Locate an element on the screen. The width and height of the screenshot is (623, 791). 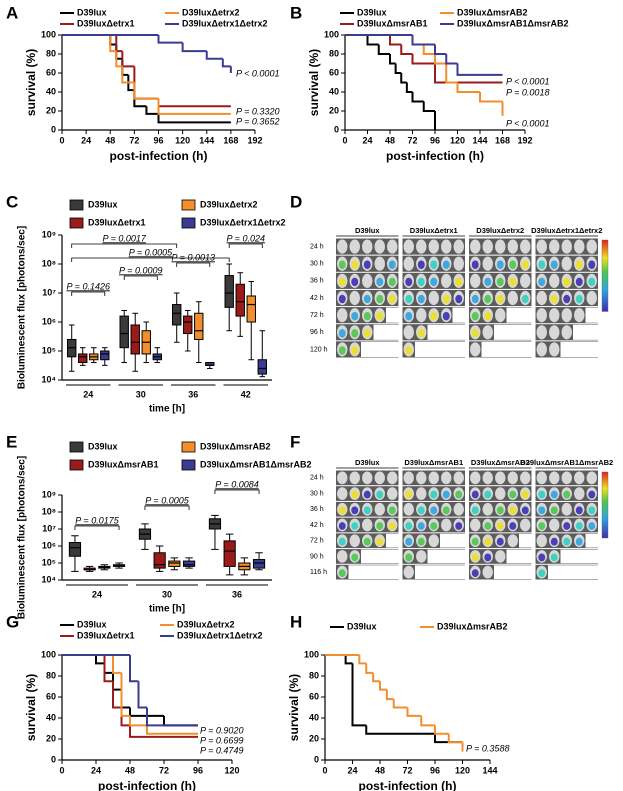
x-tick-label: 168 is located at coordinates (230, 140).